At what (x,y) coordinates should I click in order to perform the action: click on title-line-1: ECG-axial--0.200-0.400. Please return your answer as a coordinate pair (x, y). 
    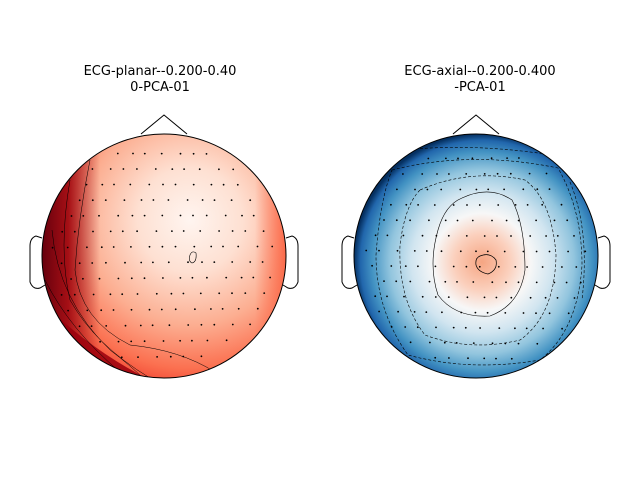
    Looking at the image, I should click on (480, 71).